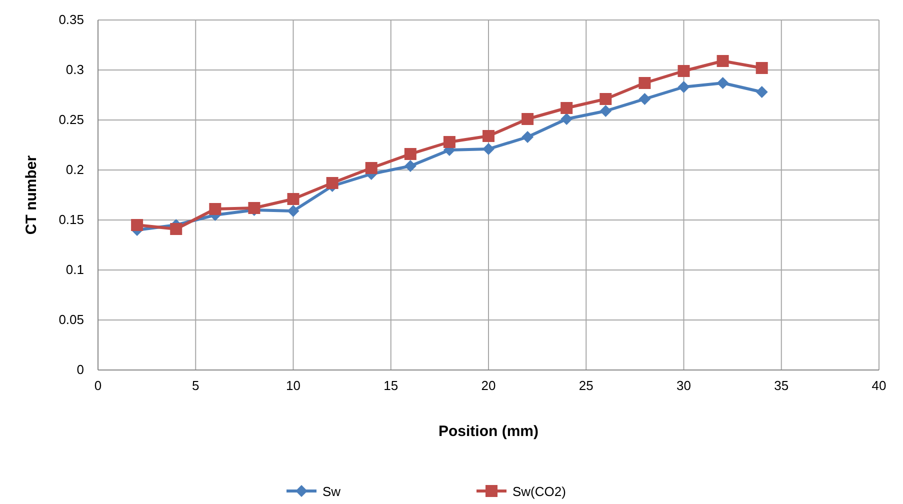 The height and width of the screenshot is (504, 903). I want to click on x-tick-label: 15, so click(391, 385).